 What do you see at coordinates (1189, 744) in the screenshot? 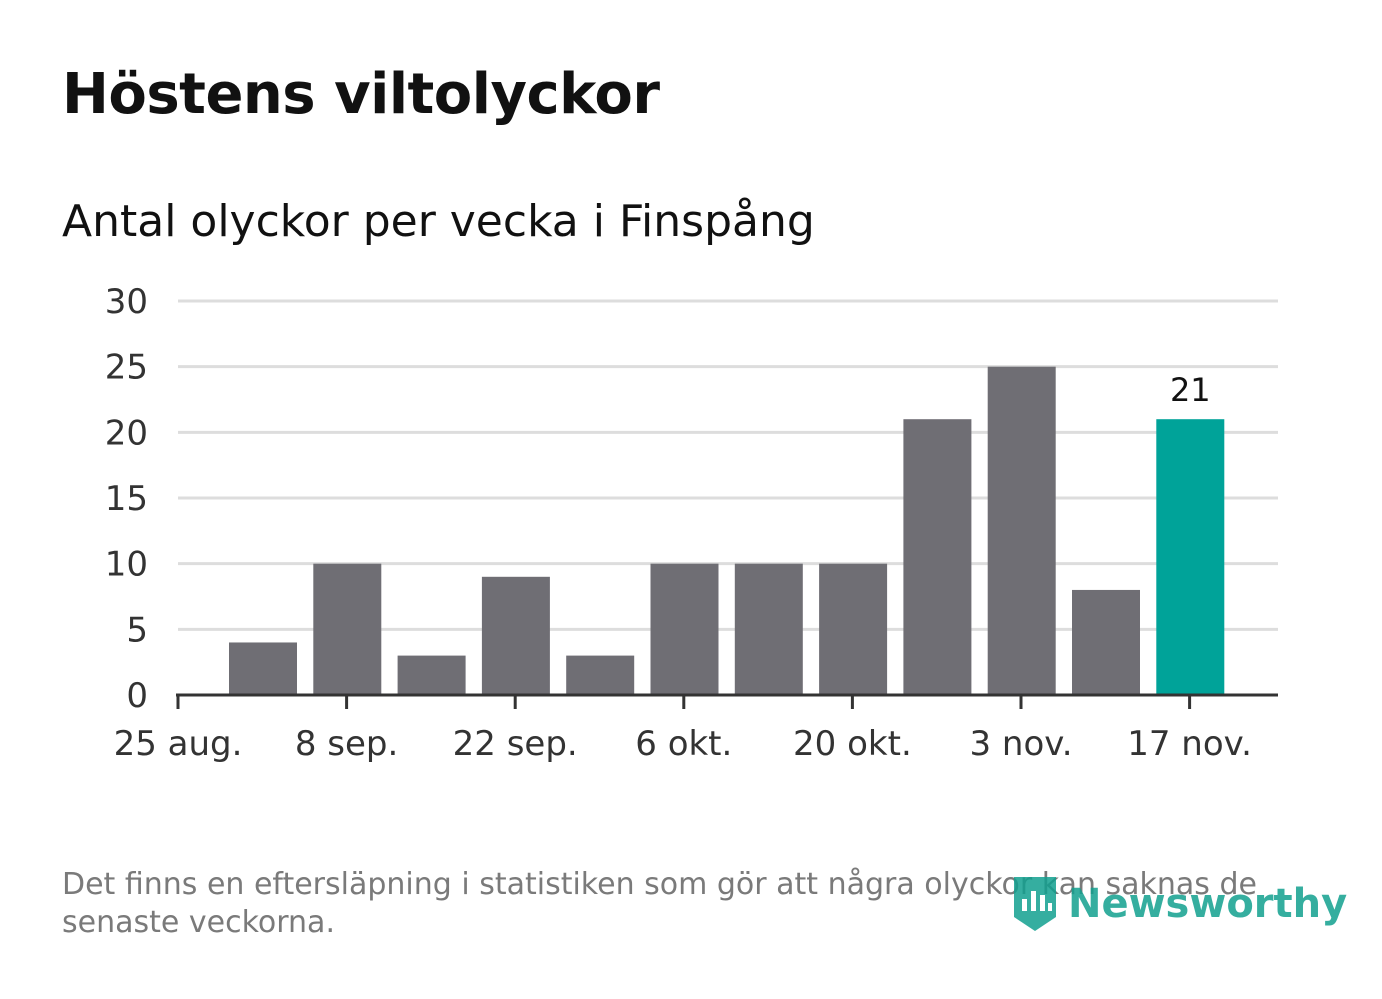
I see `x-tick-label-12: 17 nov.` at bounding box center [1189, 744].